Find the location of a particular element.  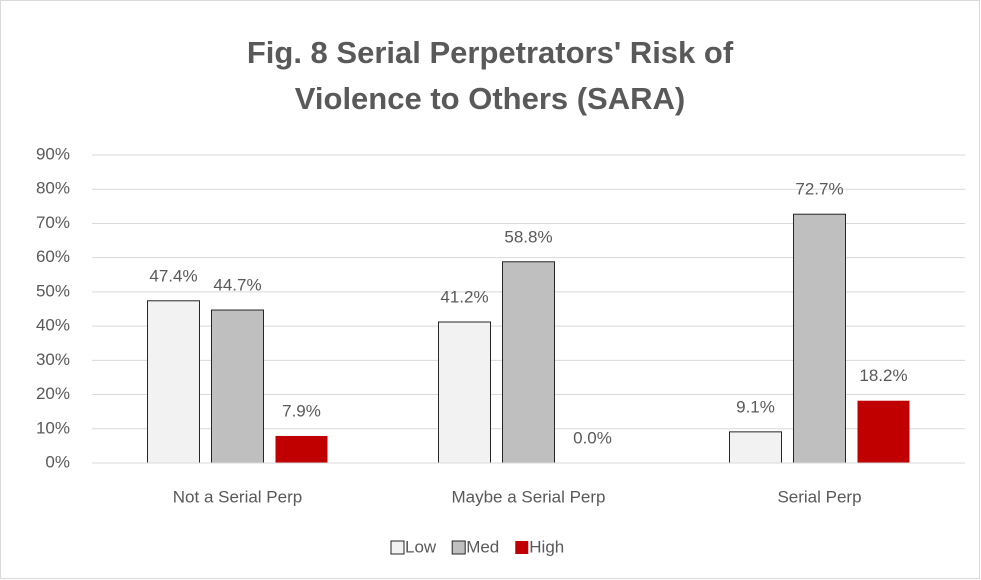

y-tick-label: 60% is located at coordinates (53, 256).